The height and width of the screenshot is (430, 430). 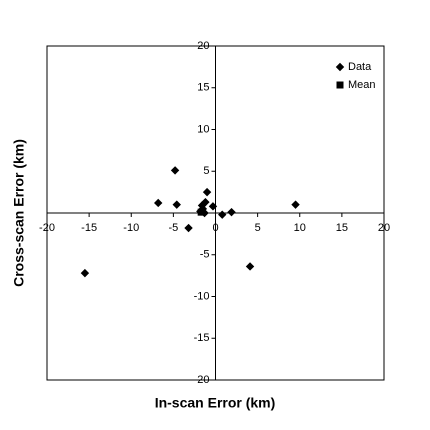 I want to click on y-tick-label: -20, so click(x=202, y=380).